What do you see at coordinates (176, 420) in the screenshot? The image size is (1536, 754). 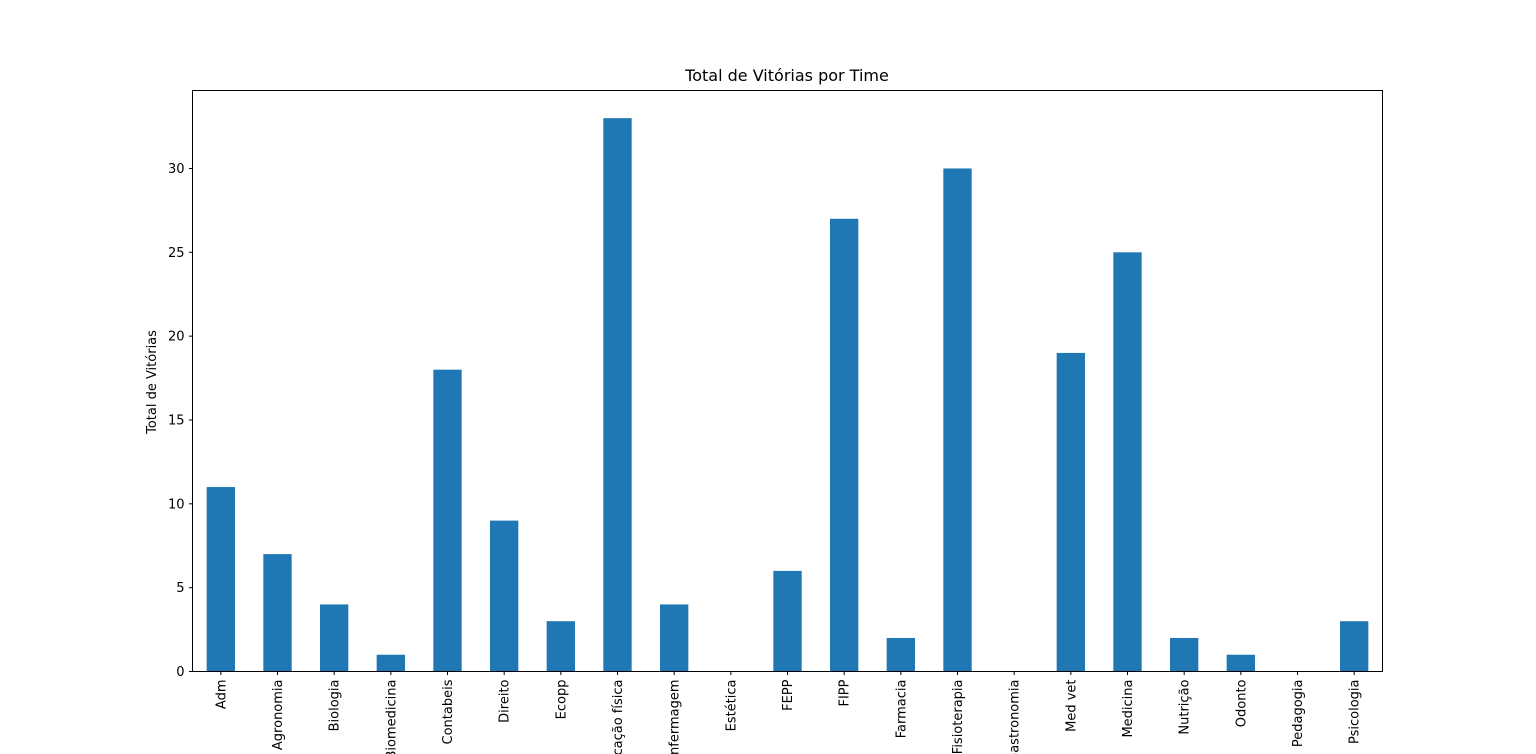 I see `y-tick-label: 15` at bounding box center [176, 420].